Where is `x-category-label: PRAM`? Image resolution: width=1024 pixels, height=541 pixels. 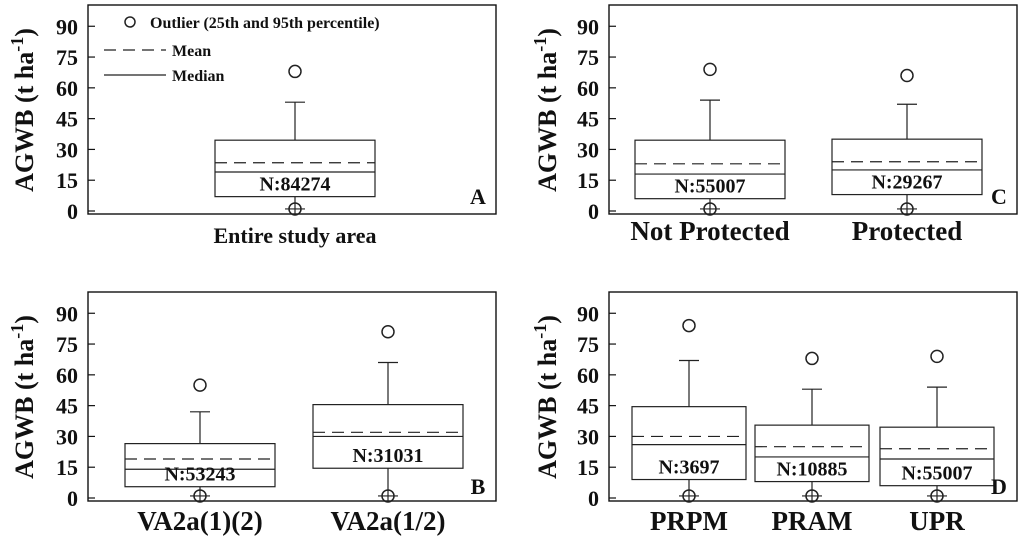 x-category-label: PRAM is located at coordinates (812, 521).